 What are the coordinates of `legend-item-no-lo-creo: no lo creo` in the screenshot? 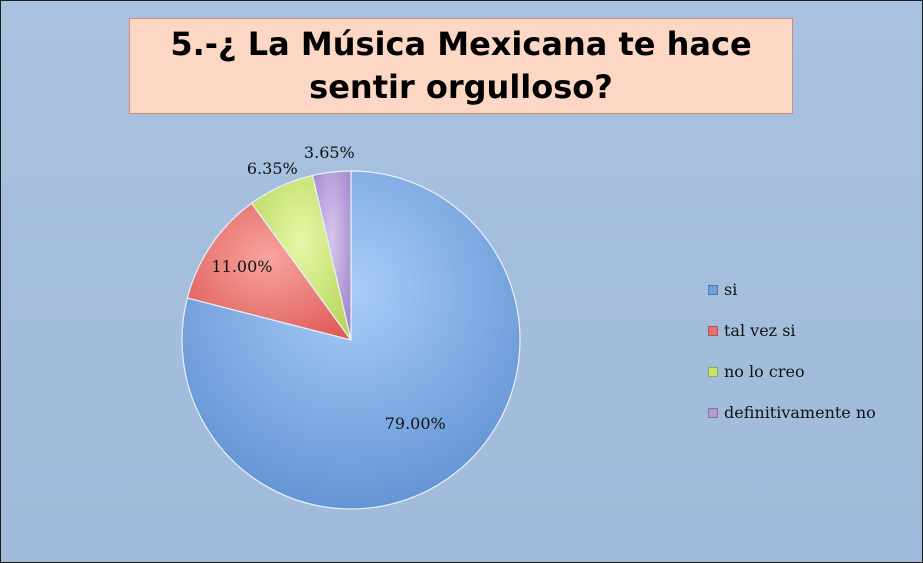 It's located at (813, 371).